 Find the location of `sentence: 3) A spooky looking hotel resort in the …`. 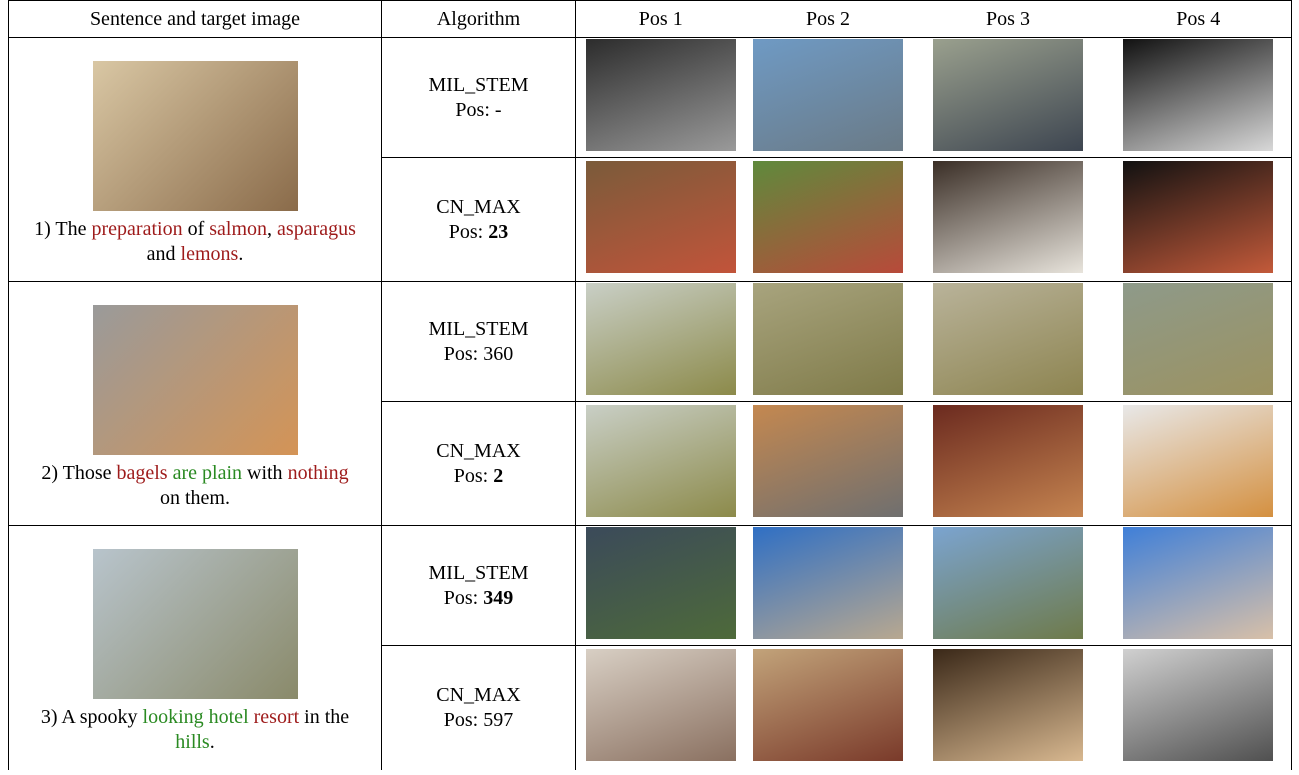

sentence: 3) A spooky looking hotel resort in the … is located at coordinates (195, 730).